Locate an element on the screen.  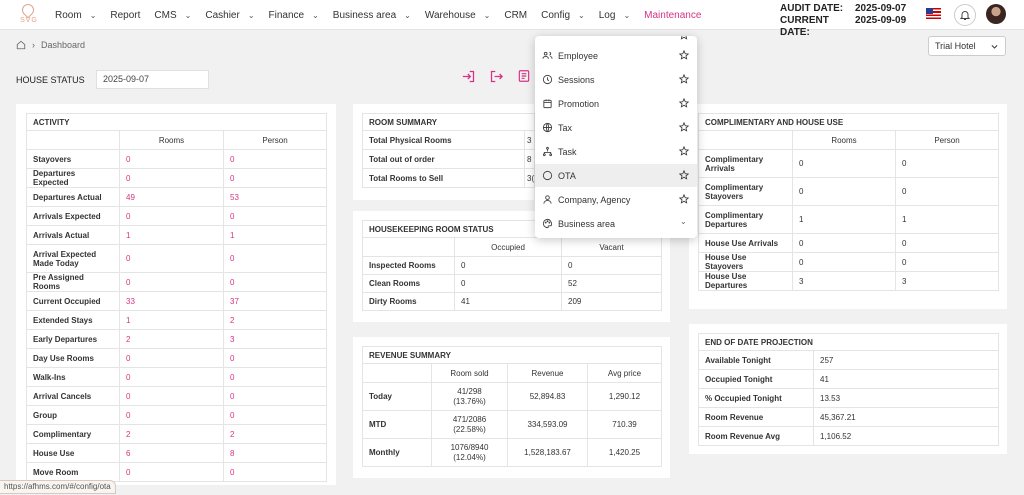
login-icon is located at coordinates (468, 76).